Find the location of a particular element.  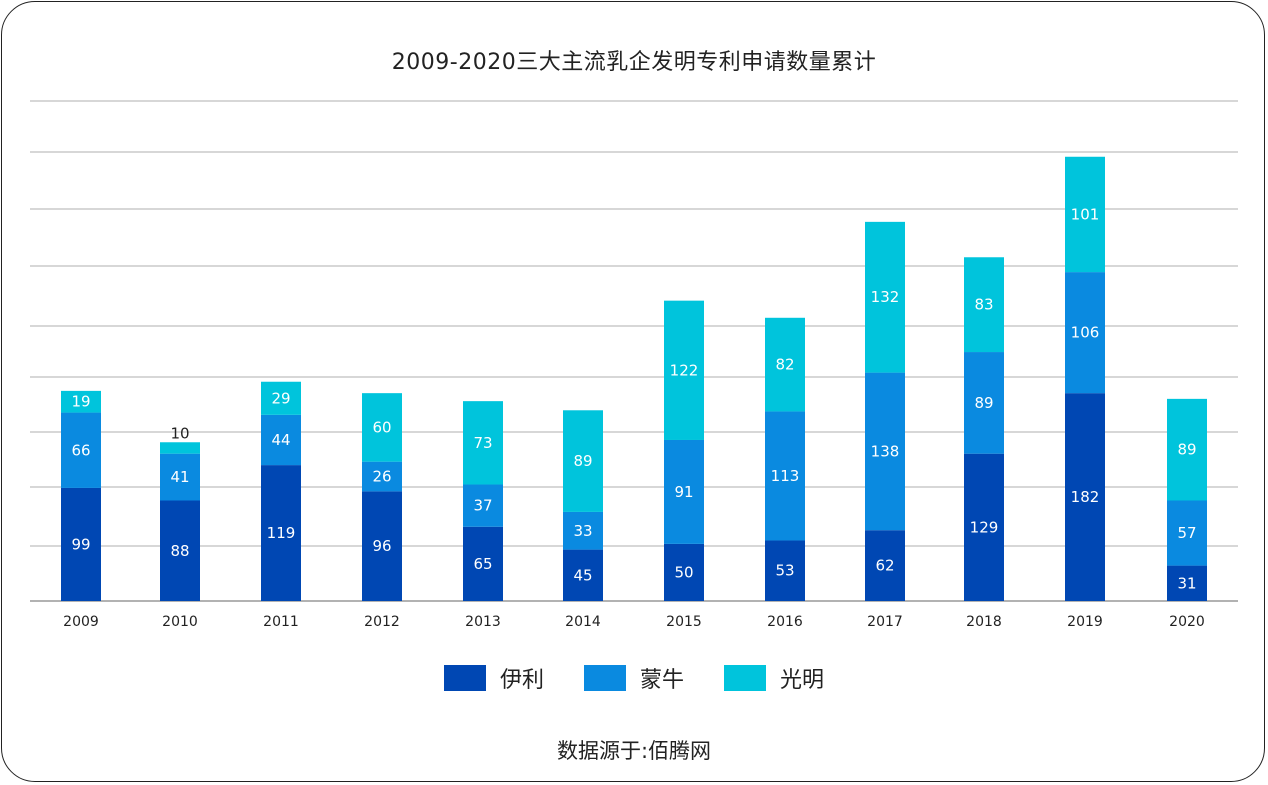

chart-title: 2009-2020三大主流乳企发明专利申请数量累计 is located at coordinates (634, 62).